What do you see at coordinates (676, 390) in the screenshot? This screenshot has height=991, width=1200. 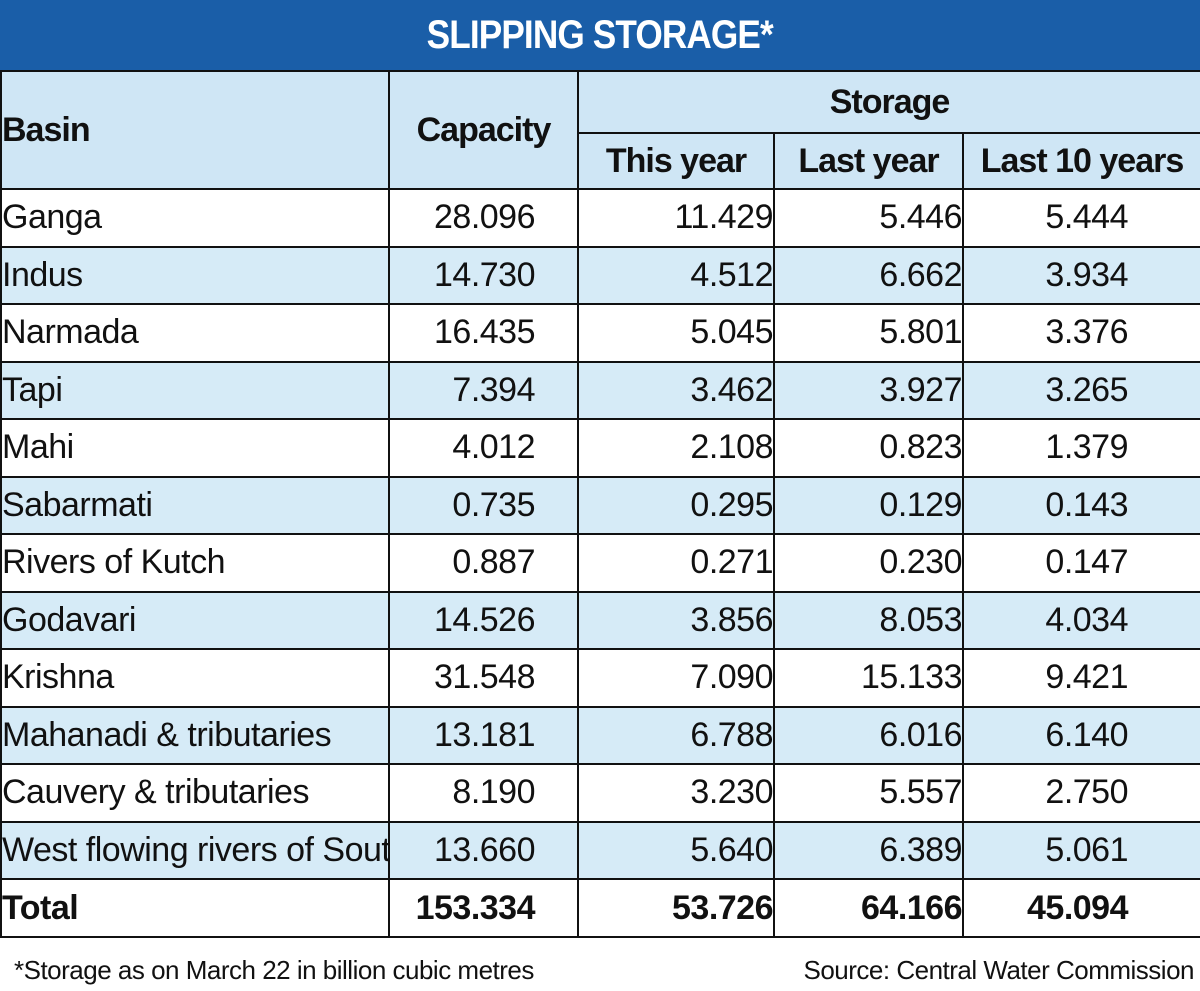 I see `cell-this-year: 3.462` at bounding box center [676, 390].